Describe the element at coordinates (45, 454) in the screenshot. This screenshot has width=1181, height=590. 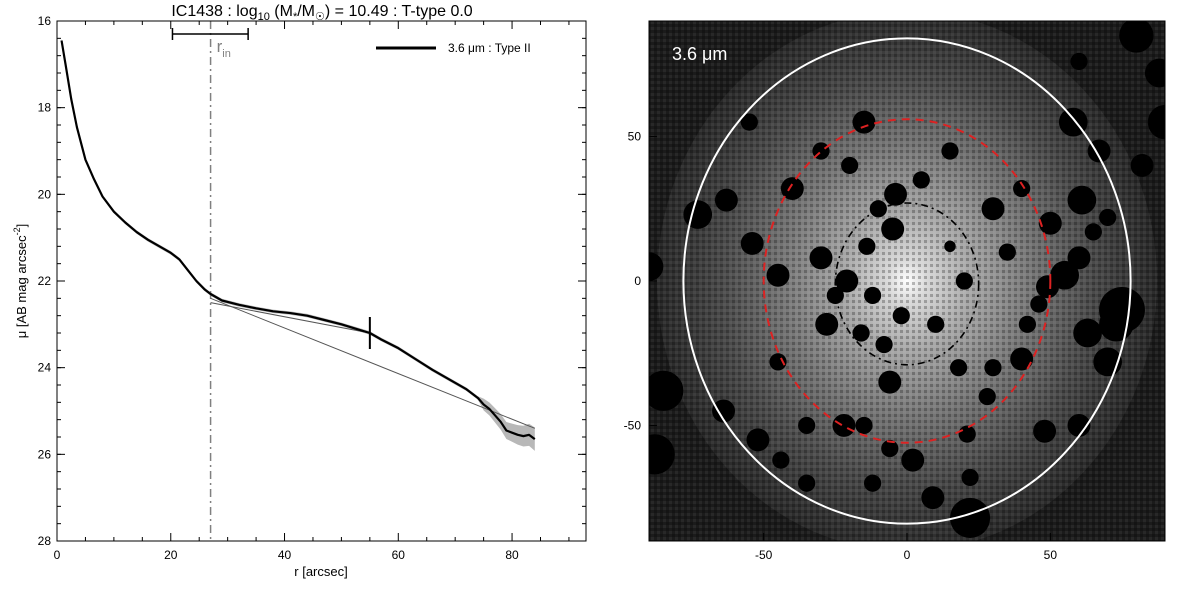
I see `y-tick-label: 26` at that location.